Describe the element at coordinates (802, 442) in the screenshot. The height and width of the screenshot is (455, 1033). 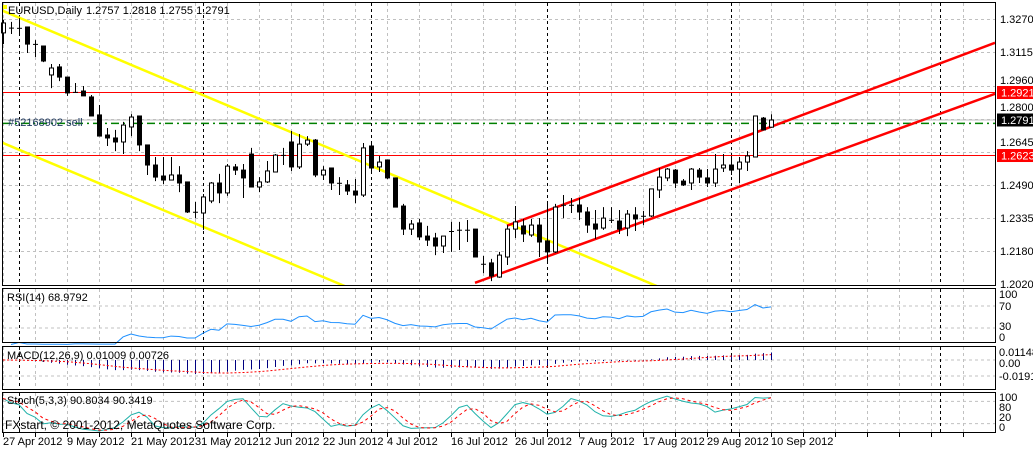
I see `date-tick: 10 Sep 2012` at that location.